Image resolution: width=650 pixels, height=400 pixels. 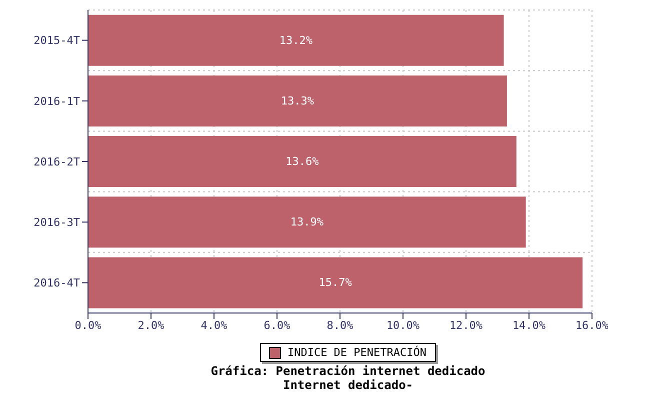 I want to click on x-tick-label: 2.0%, so click(x=151, y=325).